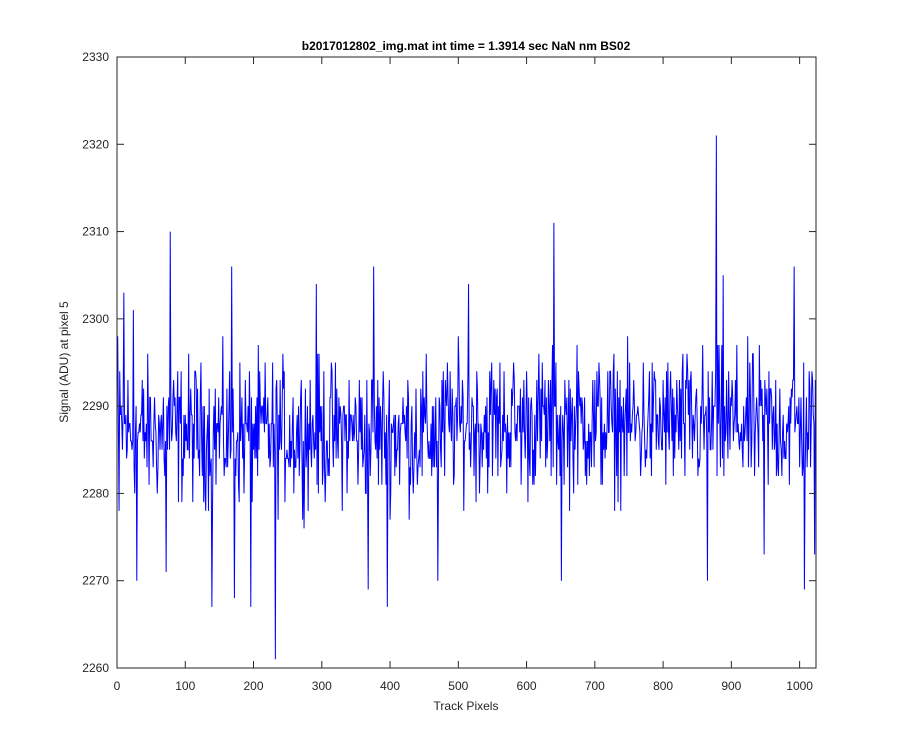  I want to click on x-tick-label: 0, so click(117, 686).